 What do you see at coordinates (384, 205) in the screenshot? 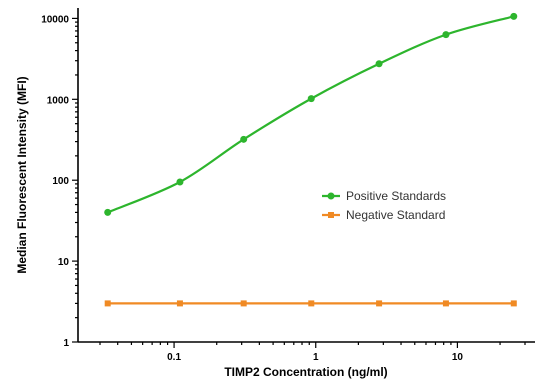
I see `legend: Positive Standards Negative Standard` at bounding box center [384, 205].